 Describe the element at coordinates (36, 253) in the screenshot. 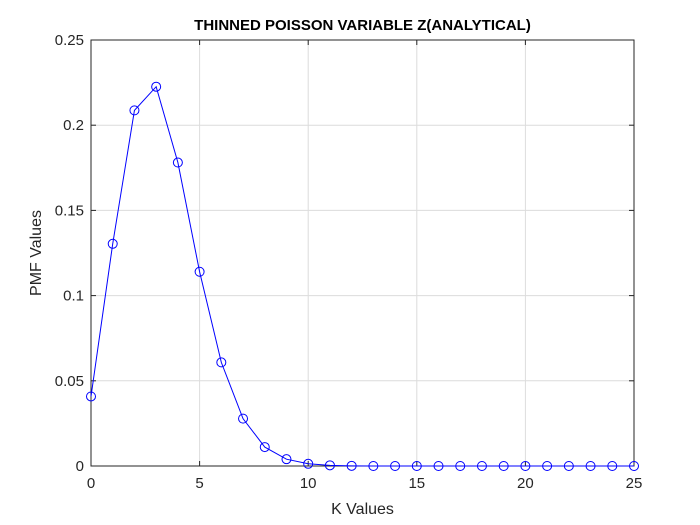

I see `y-axis-label: PMF Values` at that location.